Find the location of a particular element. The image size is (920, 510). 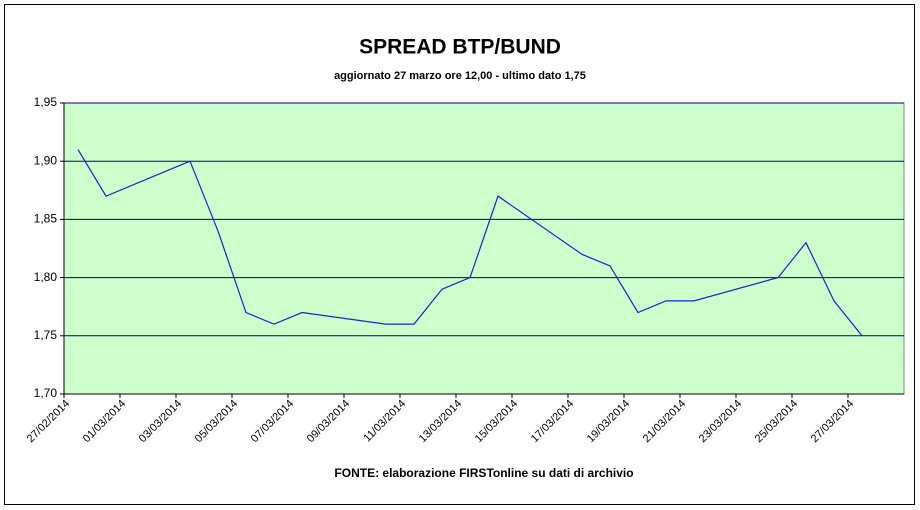

chart-title: SPREAD BTP/BUND is located at coordinates (460, 47).